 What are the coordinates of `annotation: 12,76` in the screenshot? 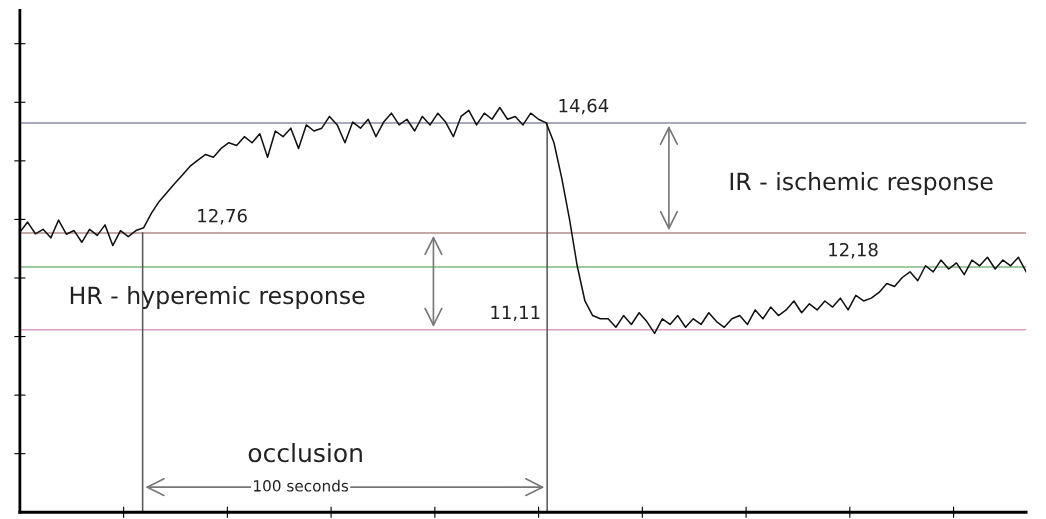 It's located at (222, 216).